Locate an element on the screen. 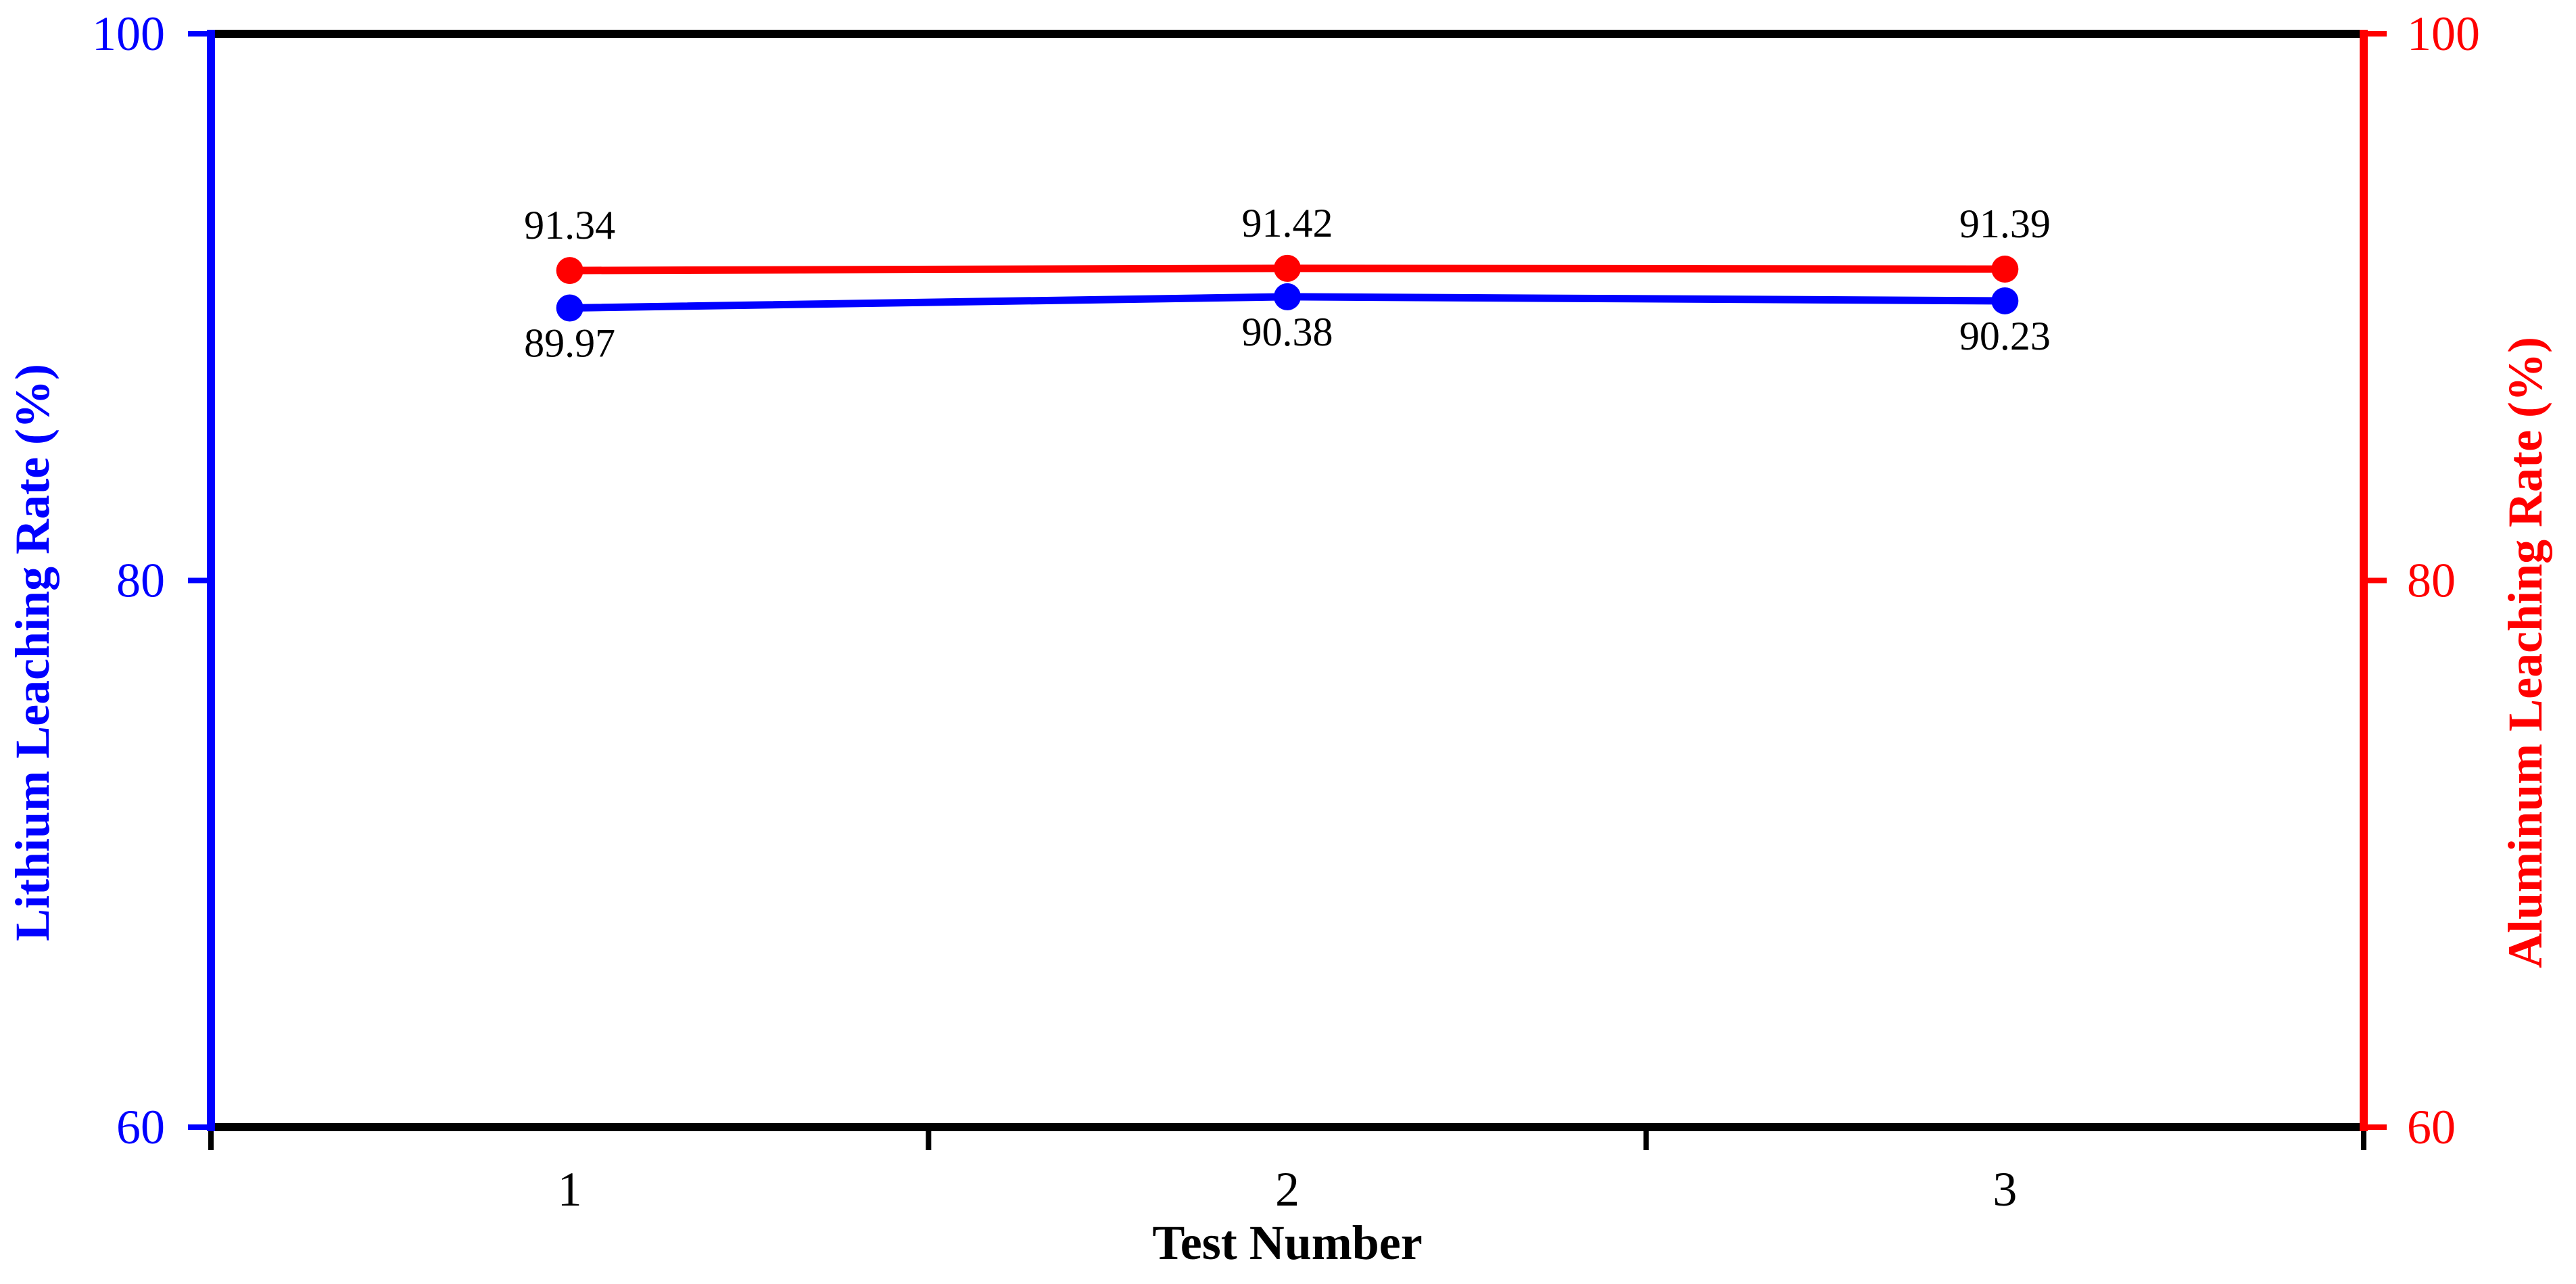  lithium-value-label: 90.23 is located at coordinates (2005, 336).